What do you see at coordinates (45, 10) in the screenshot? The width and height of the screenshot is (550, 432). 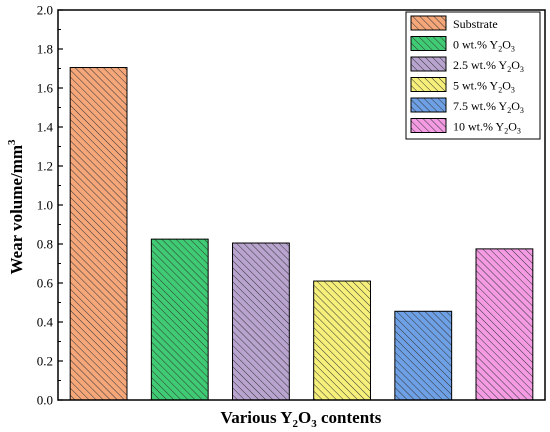 I see `y-tick-label: 2.0` at bounding box center [45, 10].